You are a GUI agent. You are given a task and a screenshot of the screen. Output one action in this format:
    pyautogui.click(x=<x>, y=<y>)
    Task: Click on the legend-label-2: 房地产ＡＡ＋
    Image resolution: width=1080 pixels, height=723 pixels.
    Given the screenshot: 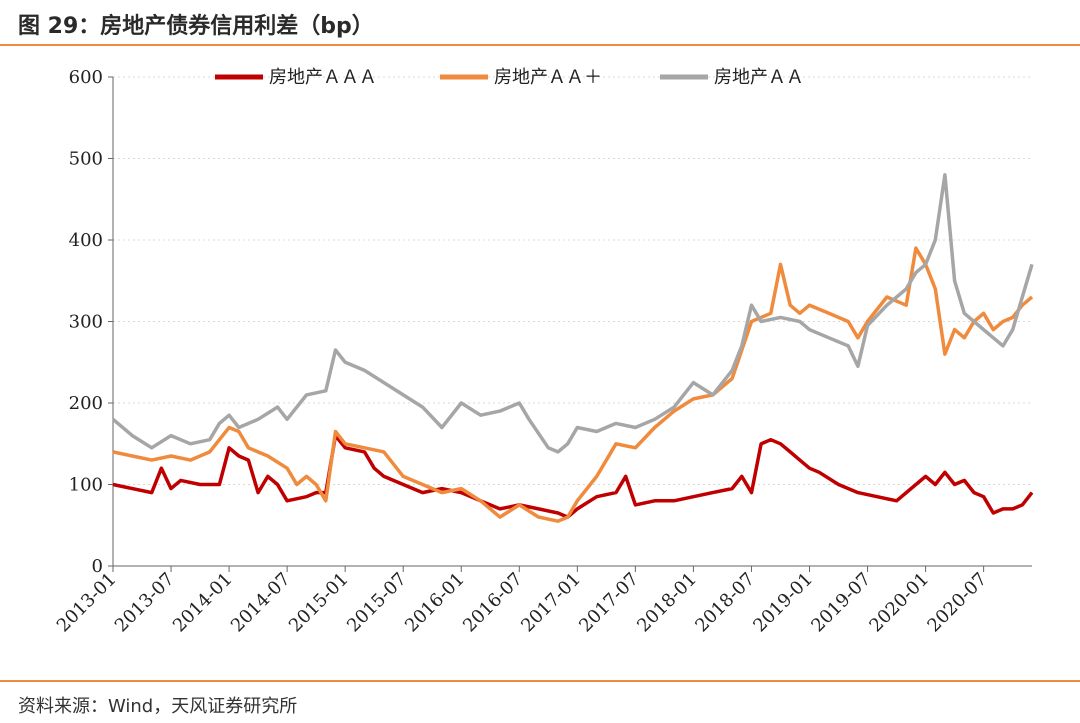 What is the action you would take?
    pyautogui.click(x=548, y=77)
    